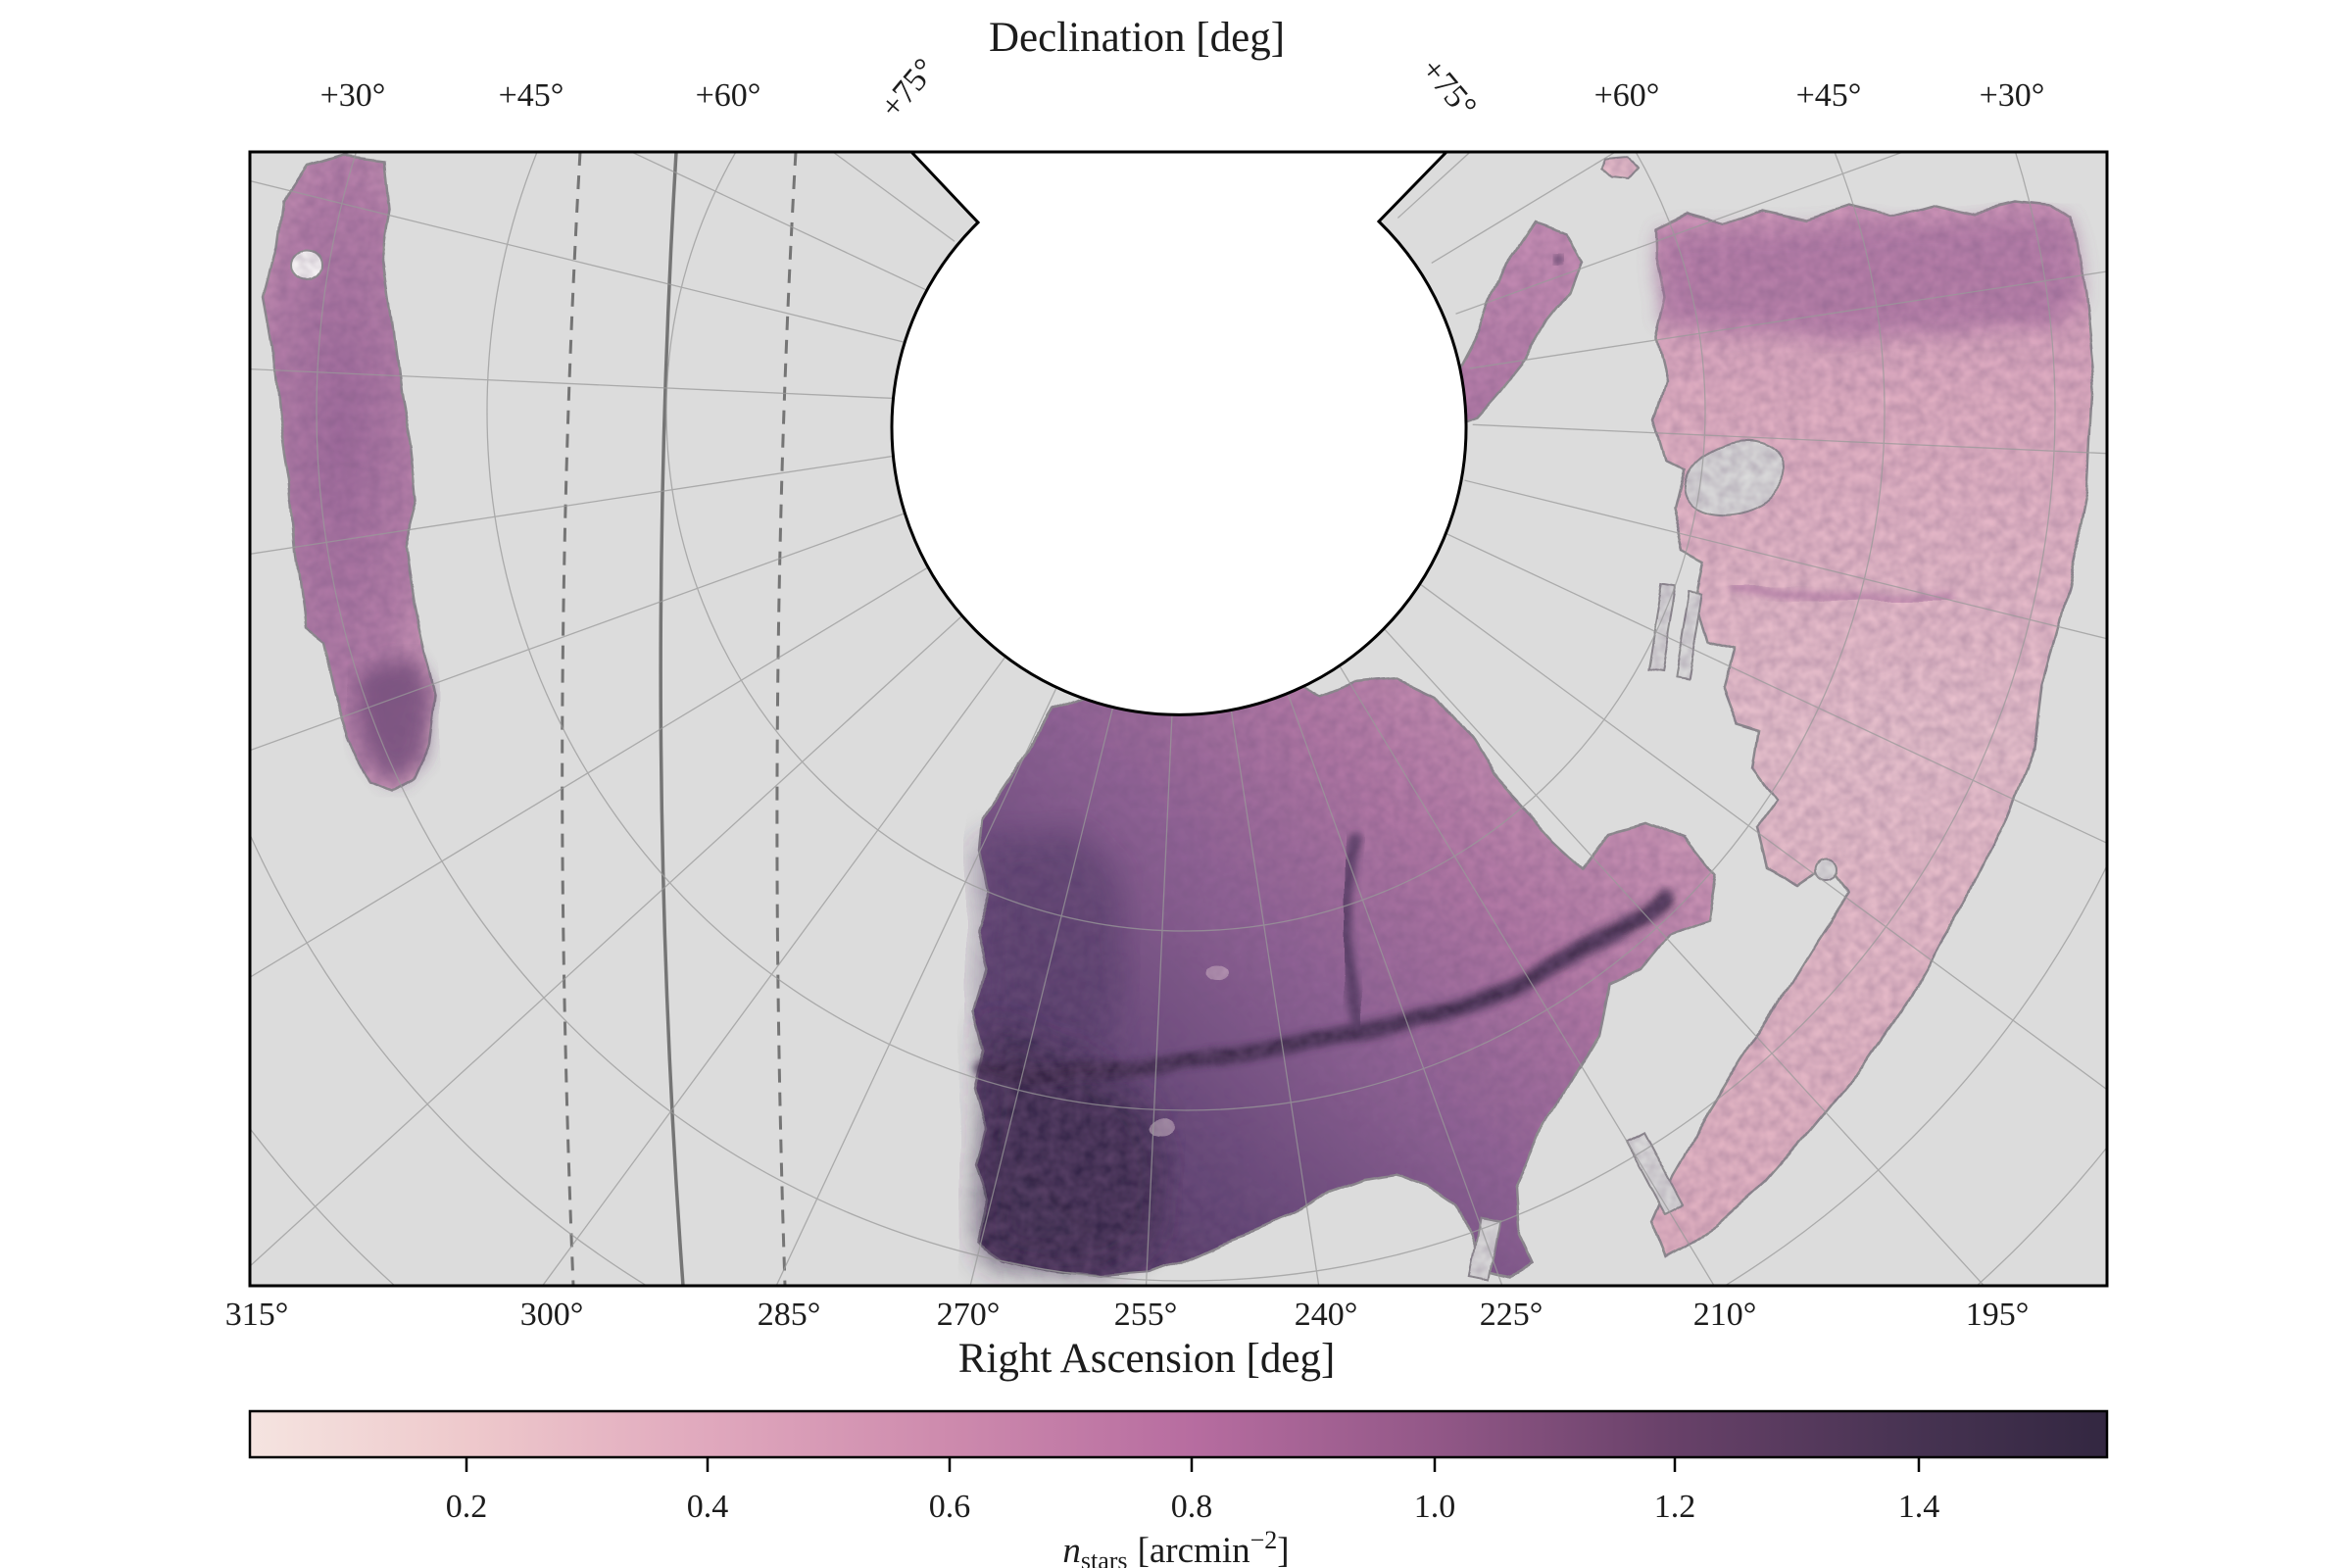  Describe the element at coordinates (1725, 1315) in the screenshot. I see `ra-tick-210: 210°` at that location.